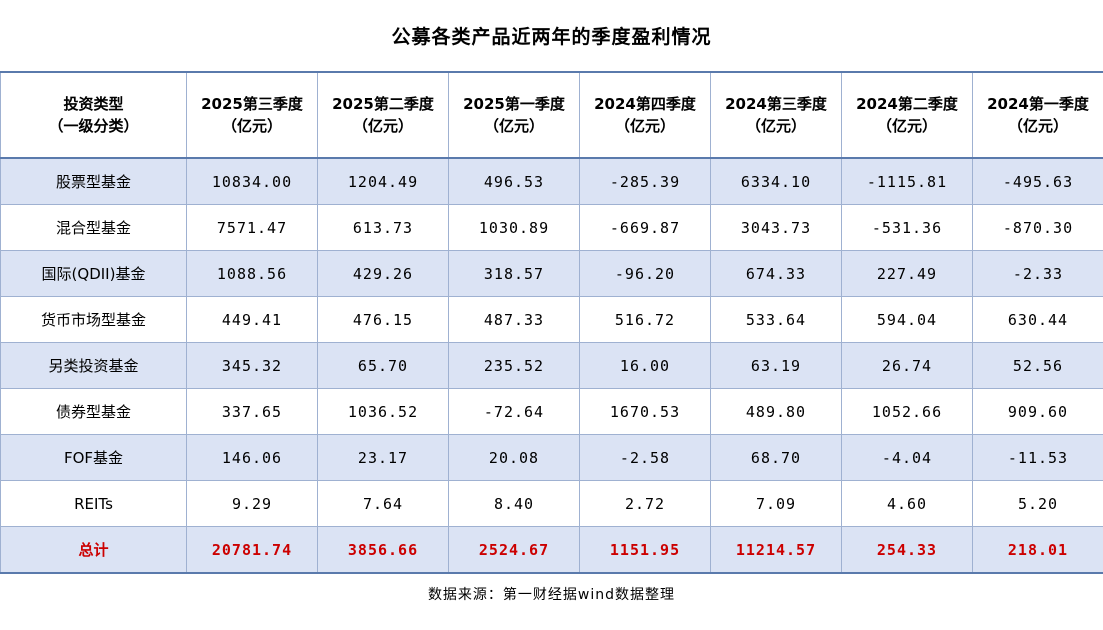  I want to click on header-cell-quarter: 2024第四季度 （亿元）, so click(645, 115).